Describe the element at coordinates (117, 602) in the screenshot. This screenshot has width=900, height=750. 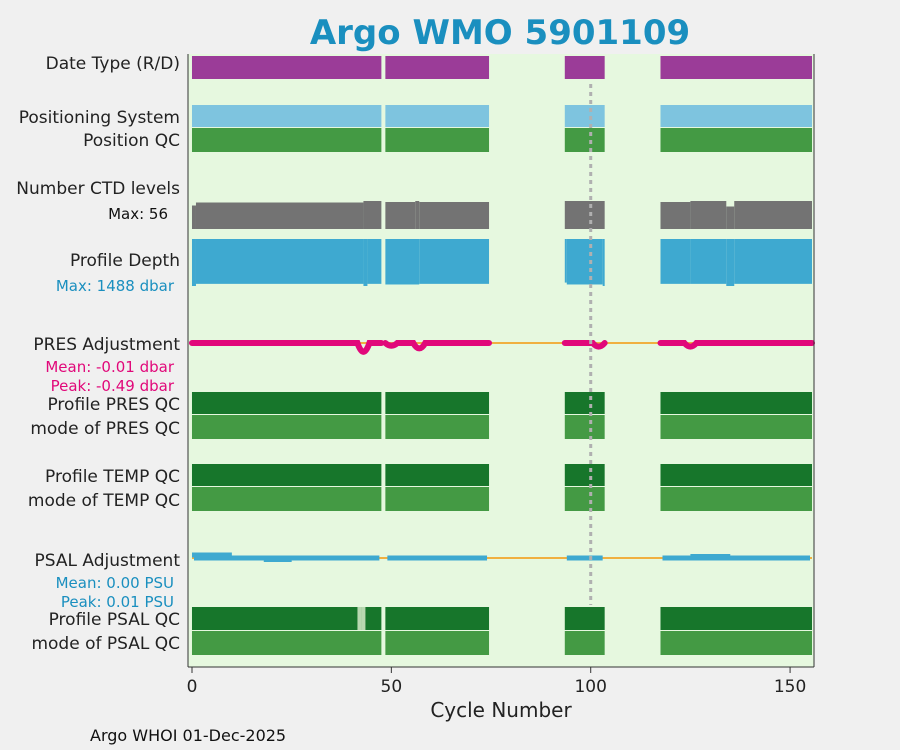
I see `psal-peak: Peak: 0.01 PSU` at that location.